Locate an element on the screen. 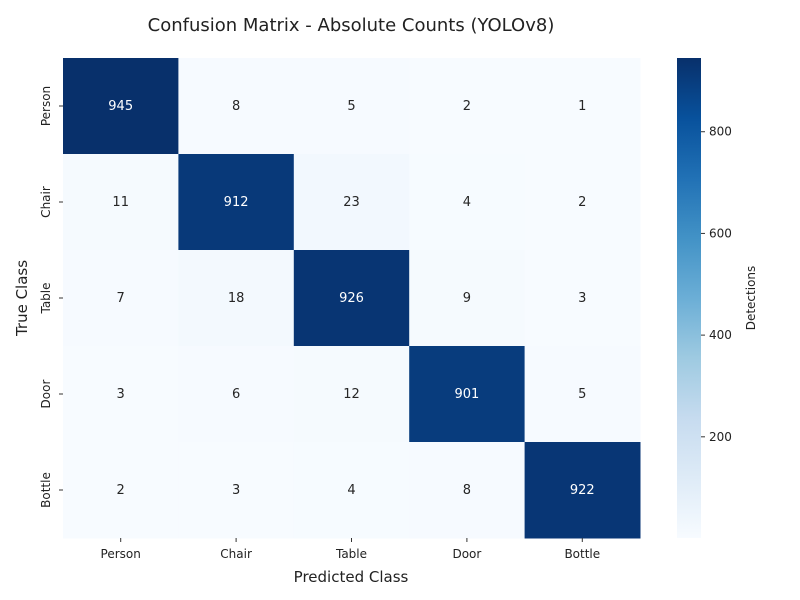  x-axis-label: Predicted Class is located at coordinates (351, 577).